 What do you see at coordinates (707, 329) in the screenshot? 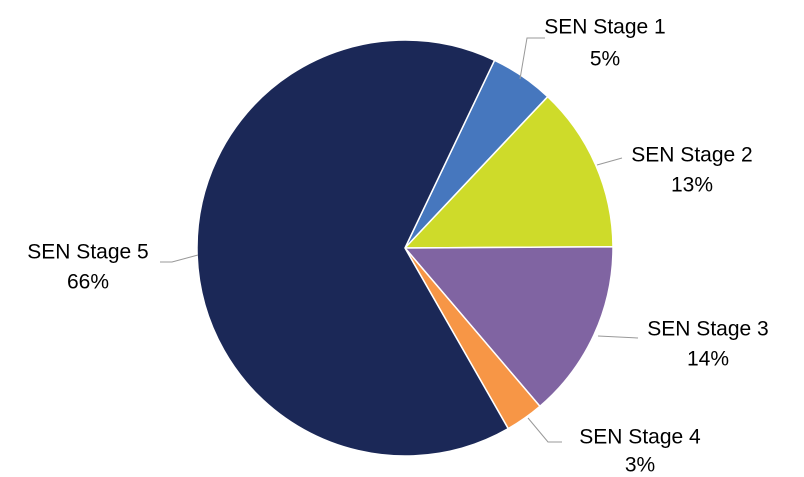
I see `slice-label: SEN Stage 3` at bounding box center [707, 329].